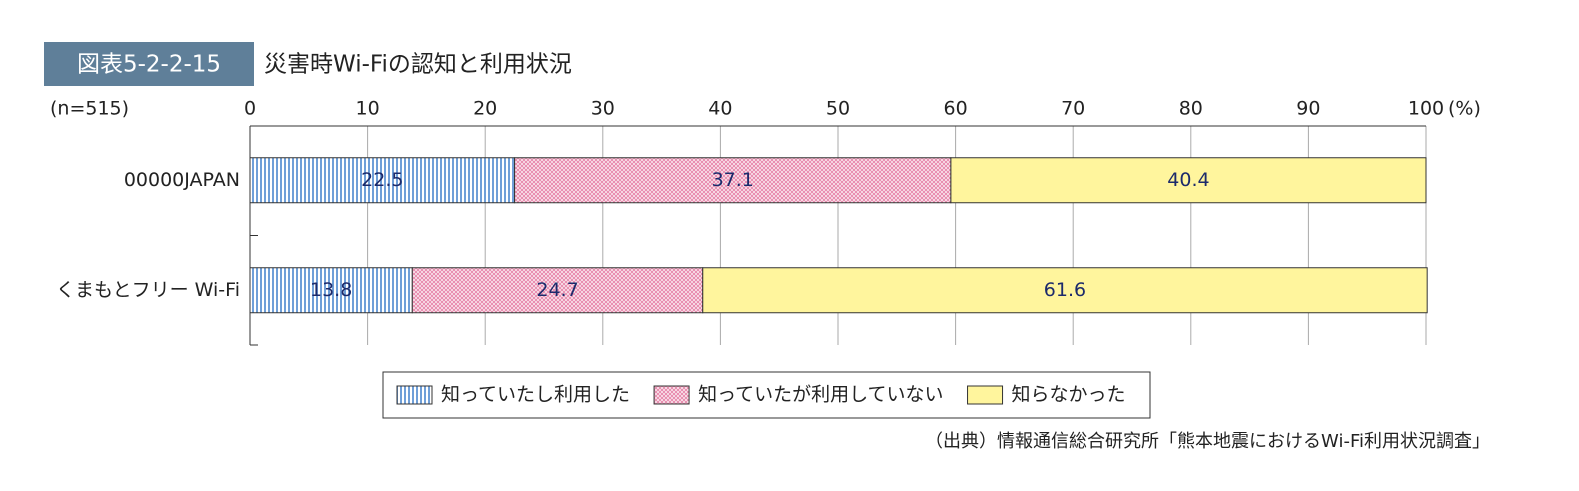  I want to click on x-tick-label: 100, so click(1426, 109).